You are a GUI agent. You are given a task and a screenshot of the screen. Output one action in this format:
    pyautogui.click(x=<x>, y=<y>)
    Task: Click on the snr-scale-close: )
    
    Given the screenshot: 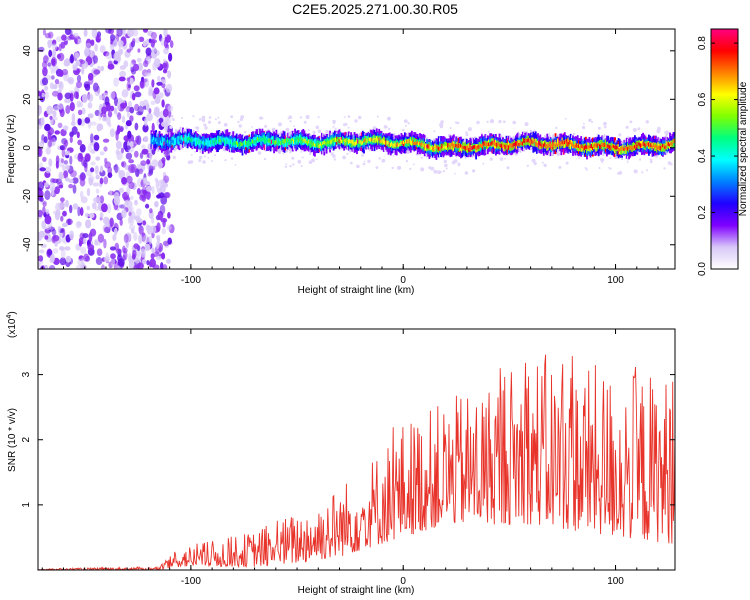 What is the action you would take?
    pyautogui.click(x=12, y=312)
    